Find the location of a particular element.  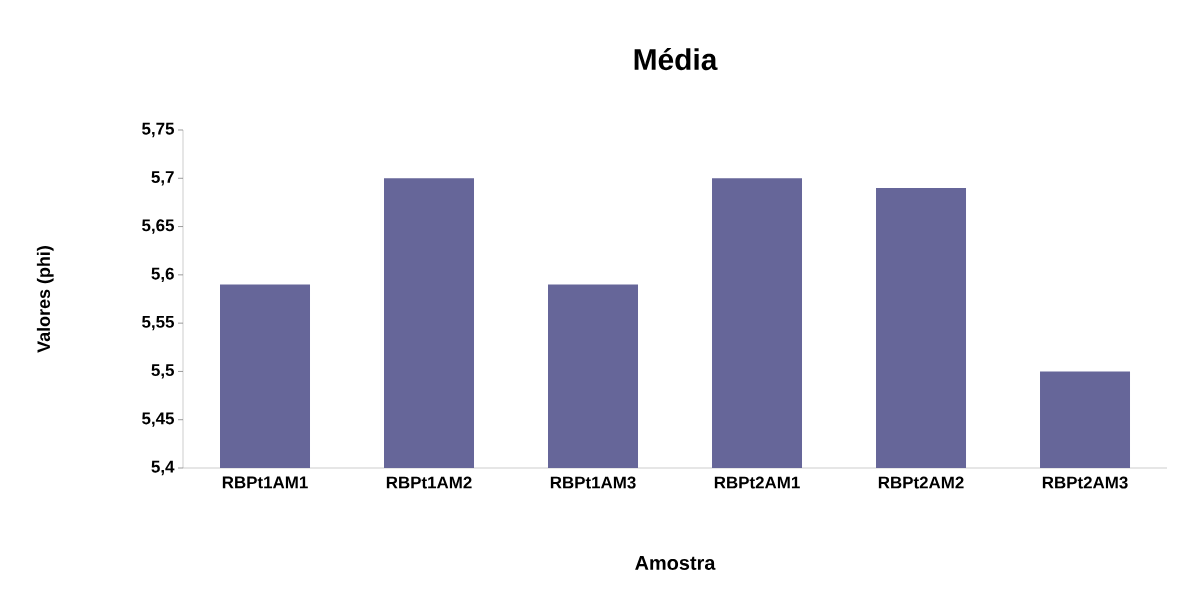

y-axis-title: Valores (phi) is located at coordinates (45, 299).